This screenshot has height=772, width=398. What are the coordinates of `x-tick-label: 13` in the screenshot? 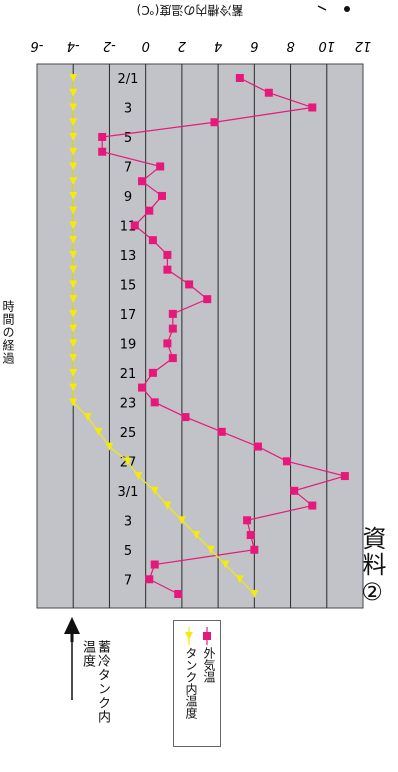 It's located at (128, 256).